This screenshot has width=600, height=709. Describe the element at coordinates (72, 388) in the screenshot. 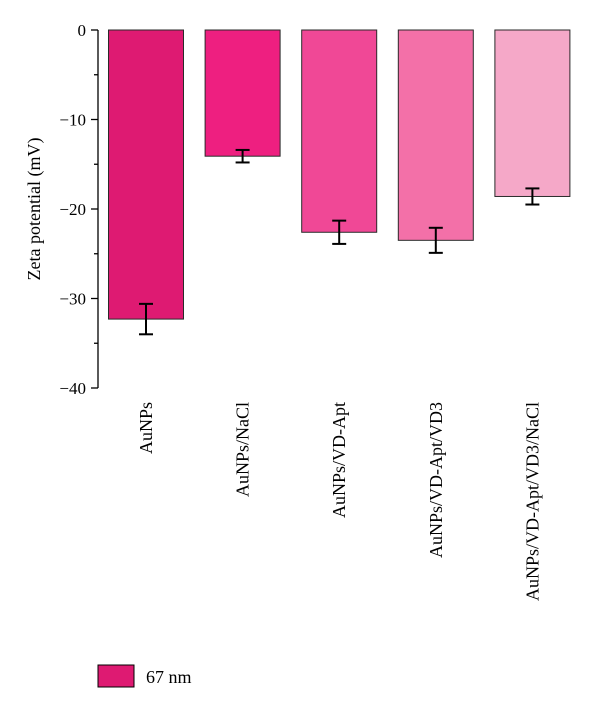

I see `y-tick-label: −40` at that location.